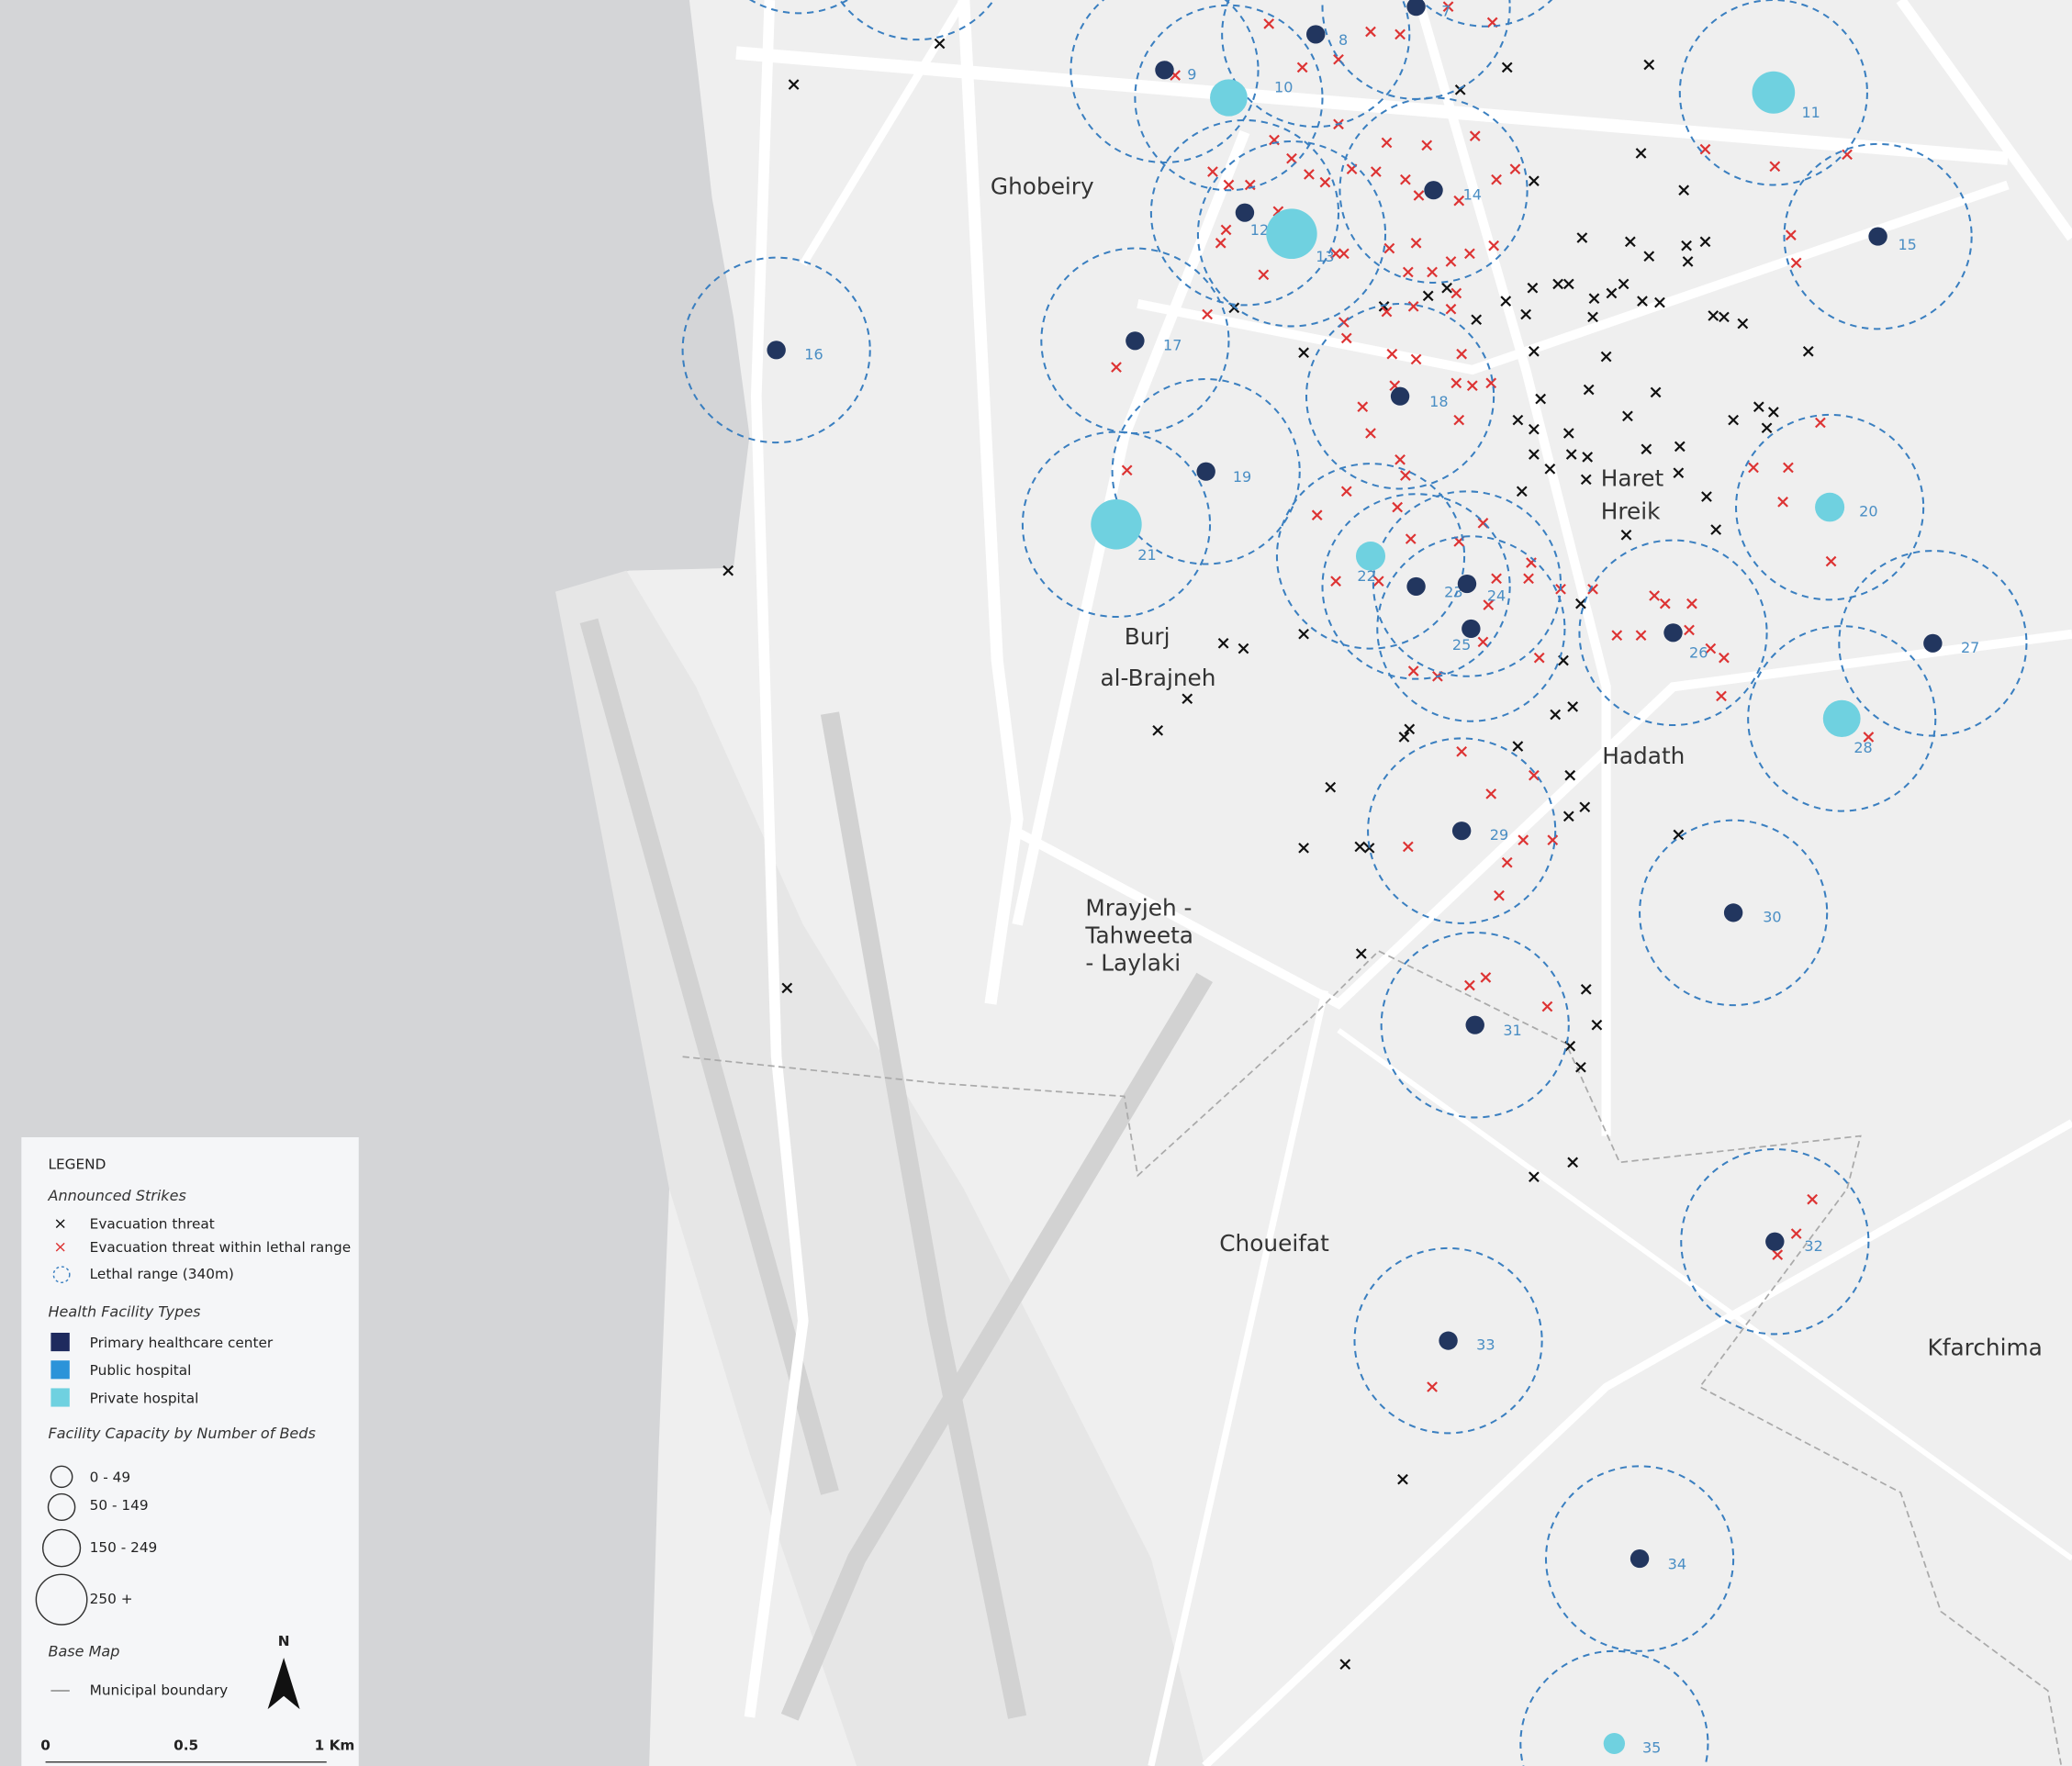 The height and width of the screenshot is (1766, 2072). What do you see at coordinates (1042, 186) in the screenshot?
I see `place-name: Ghobeiry` at bounding box center [1042, 186].